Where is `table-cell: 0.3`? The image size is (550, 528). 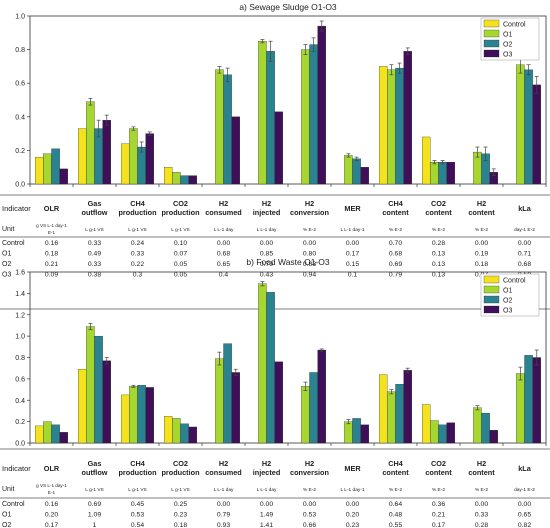
table-cell: 0.3 is located at coordinates (138, 275).